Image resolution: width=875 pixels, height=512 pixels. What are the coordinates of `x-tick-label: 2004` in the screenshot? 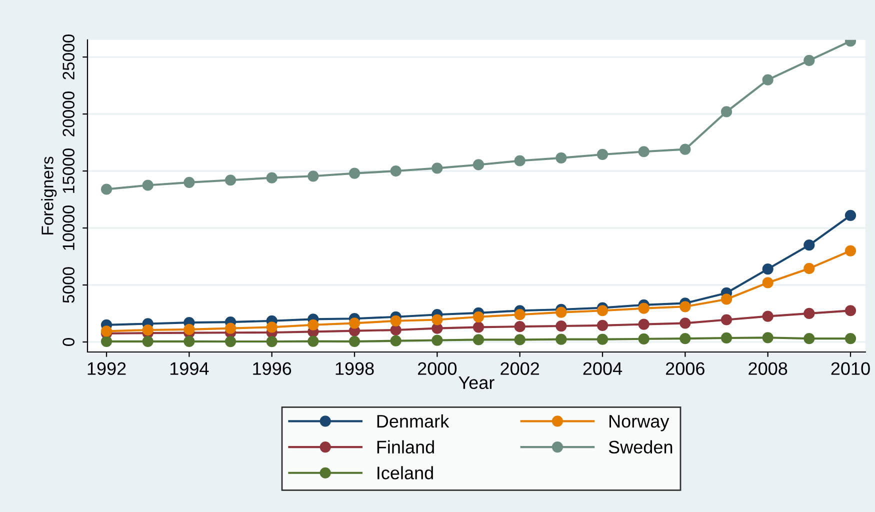 It's located at (602, 368).